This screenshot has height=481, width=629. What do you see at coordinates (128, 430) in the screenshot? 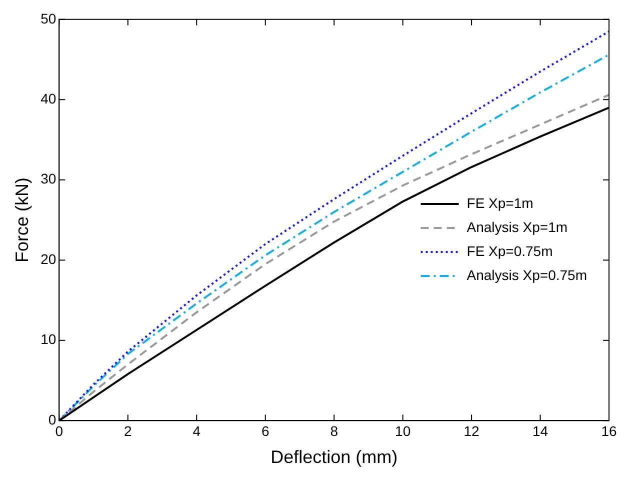
I see `x-tick-label: 2` at bounding box center [128, 430].